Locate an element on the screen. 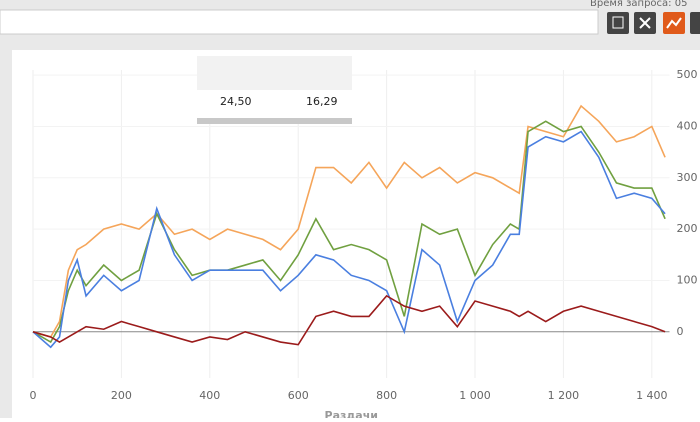 The height and width of the screenshot is (422, 700). x-tick-label: 400 is located at coordinates (209, 395).